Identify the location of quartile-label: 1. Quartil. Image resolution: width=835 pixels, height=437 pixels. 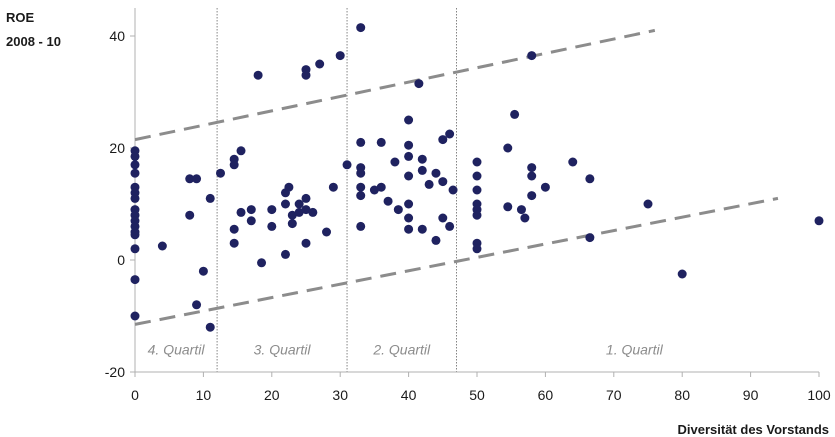
(635, 350).